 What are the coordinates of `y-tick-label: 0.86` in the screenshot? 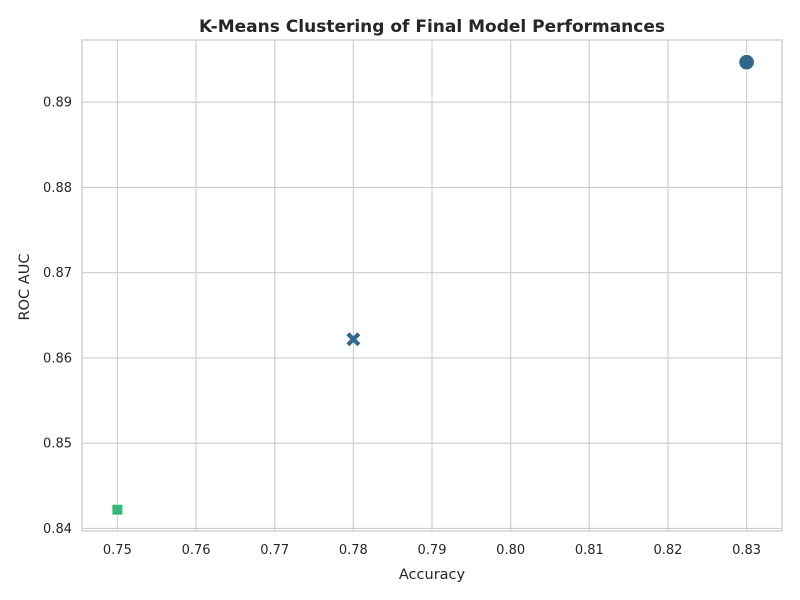 It's located at (57, 358).